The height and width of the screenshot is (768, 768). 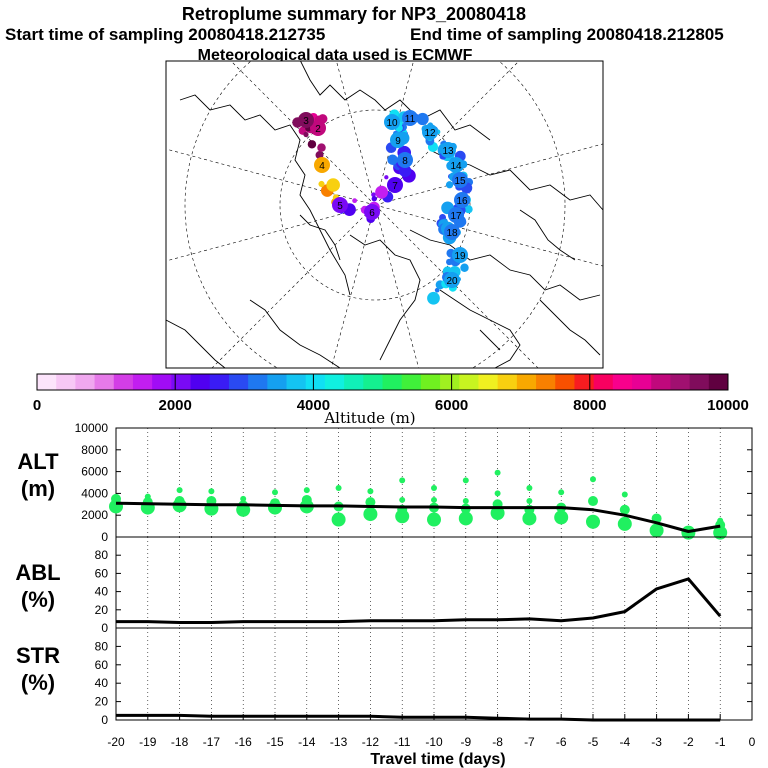 What do you see at coordinates (104, 628) in the screenshot?
I see `y-tick-label: 0` at bounding box center [104, 628].